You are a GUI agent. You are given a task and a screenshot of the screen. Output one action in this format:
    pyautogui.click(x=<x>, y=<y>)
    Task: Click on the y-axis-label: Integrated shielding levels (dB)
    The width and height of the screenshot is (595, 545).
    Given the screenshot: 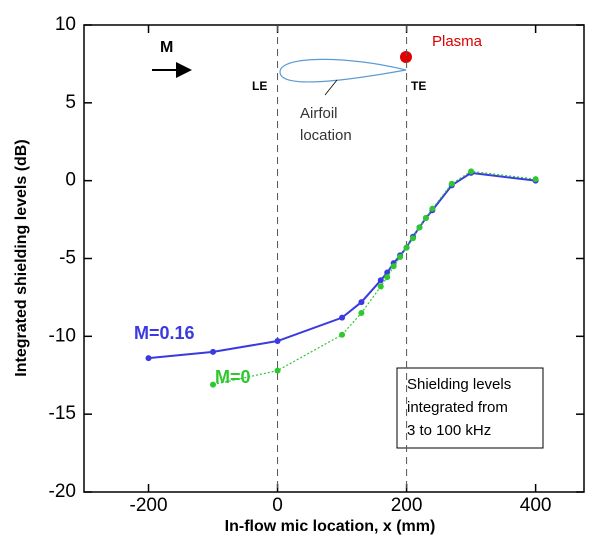 What is the action you would take?
    pyautogui.click(x=21, y=257)
    